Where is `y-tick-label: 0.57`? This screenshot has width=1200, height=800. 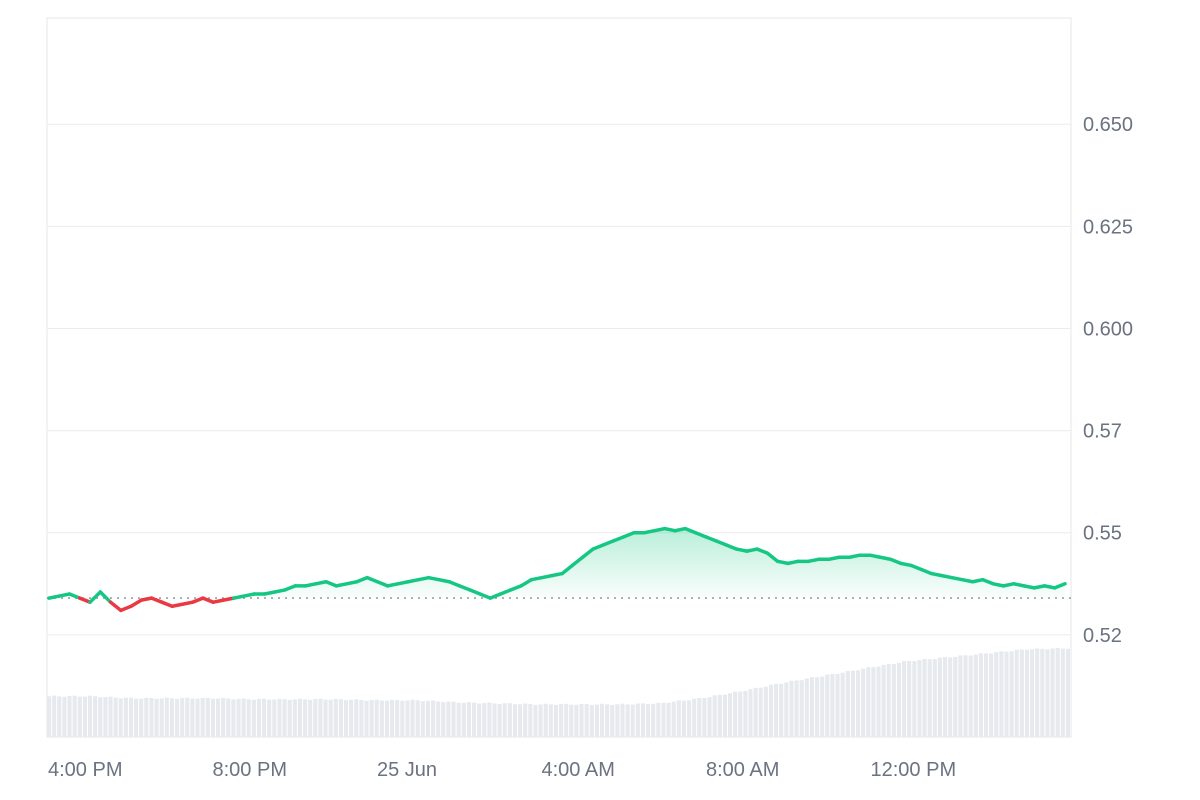 y-tick-label: 0.57 is located at coordinates (1102, 432).